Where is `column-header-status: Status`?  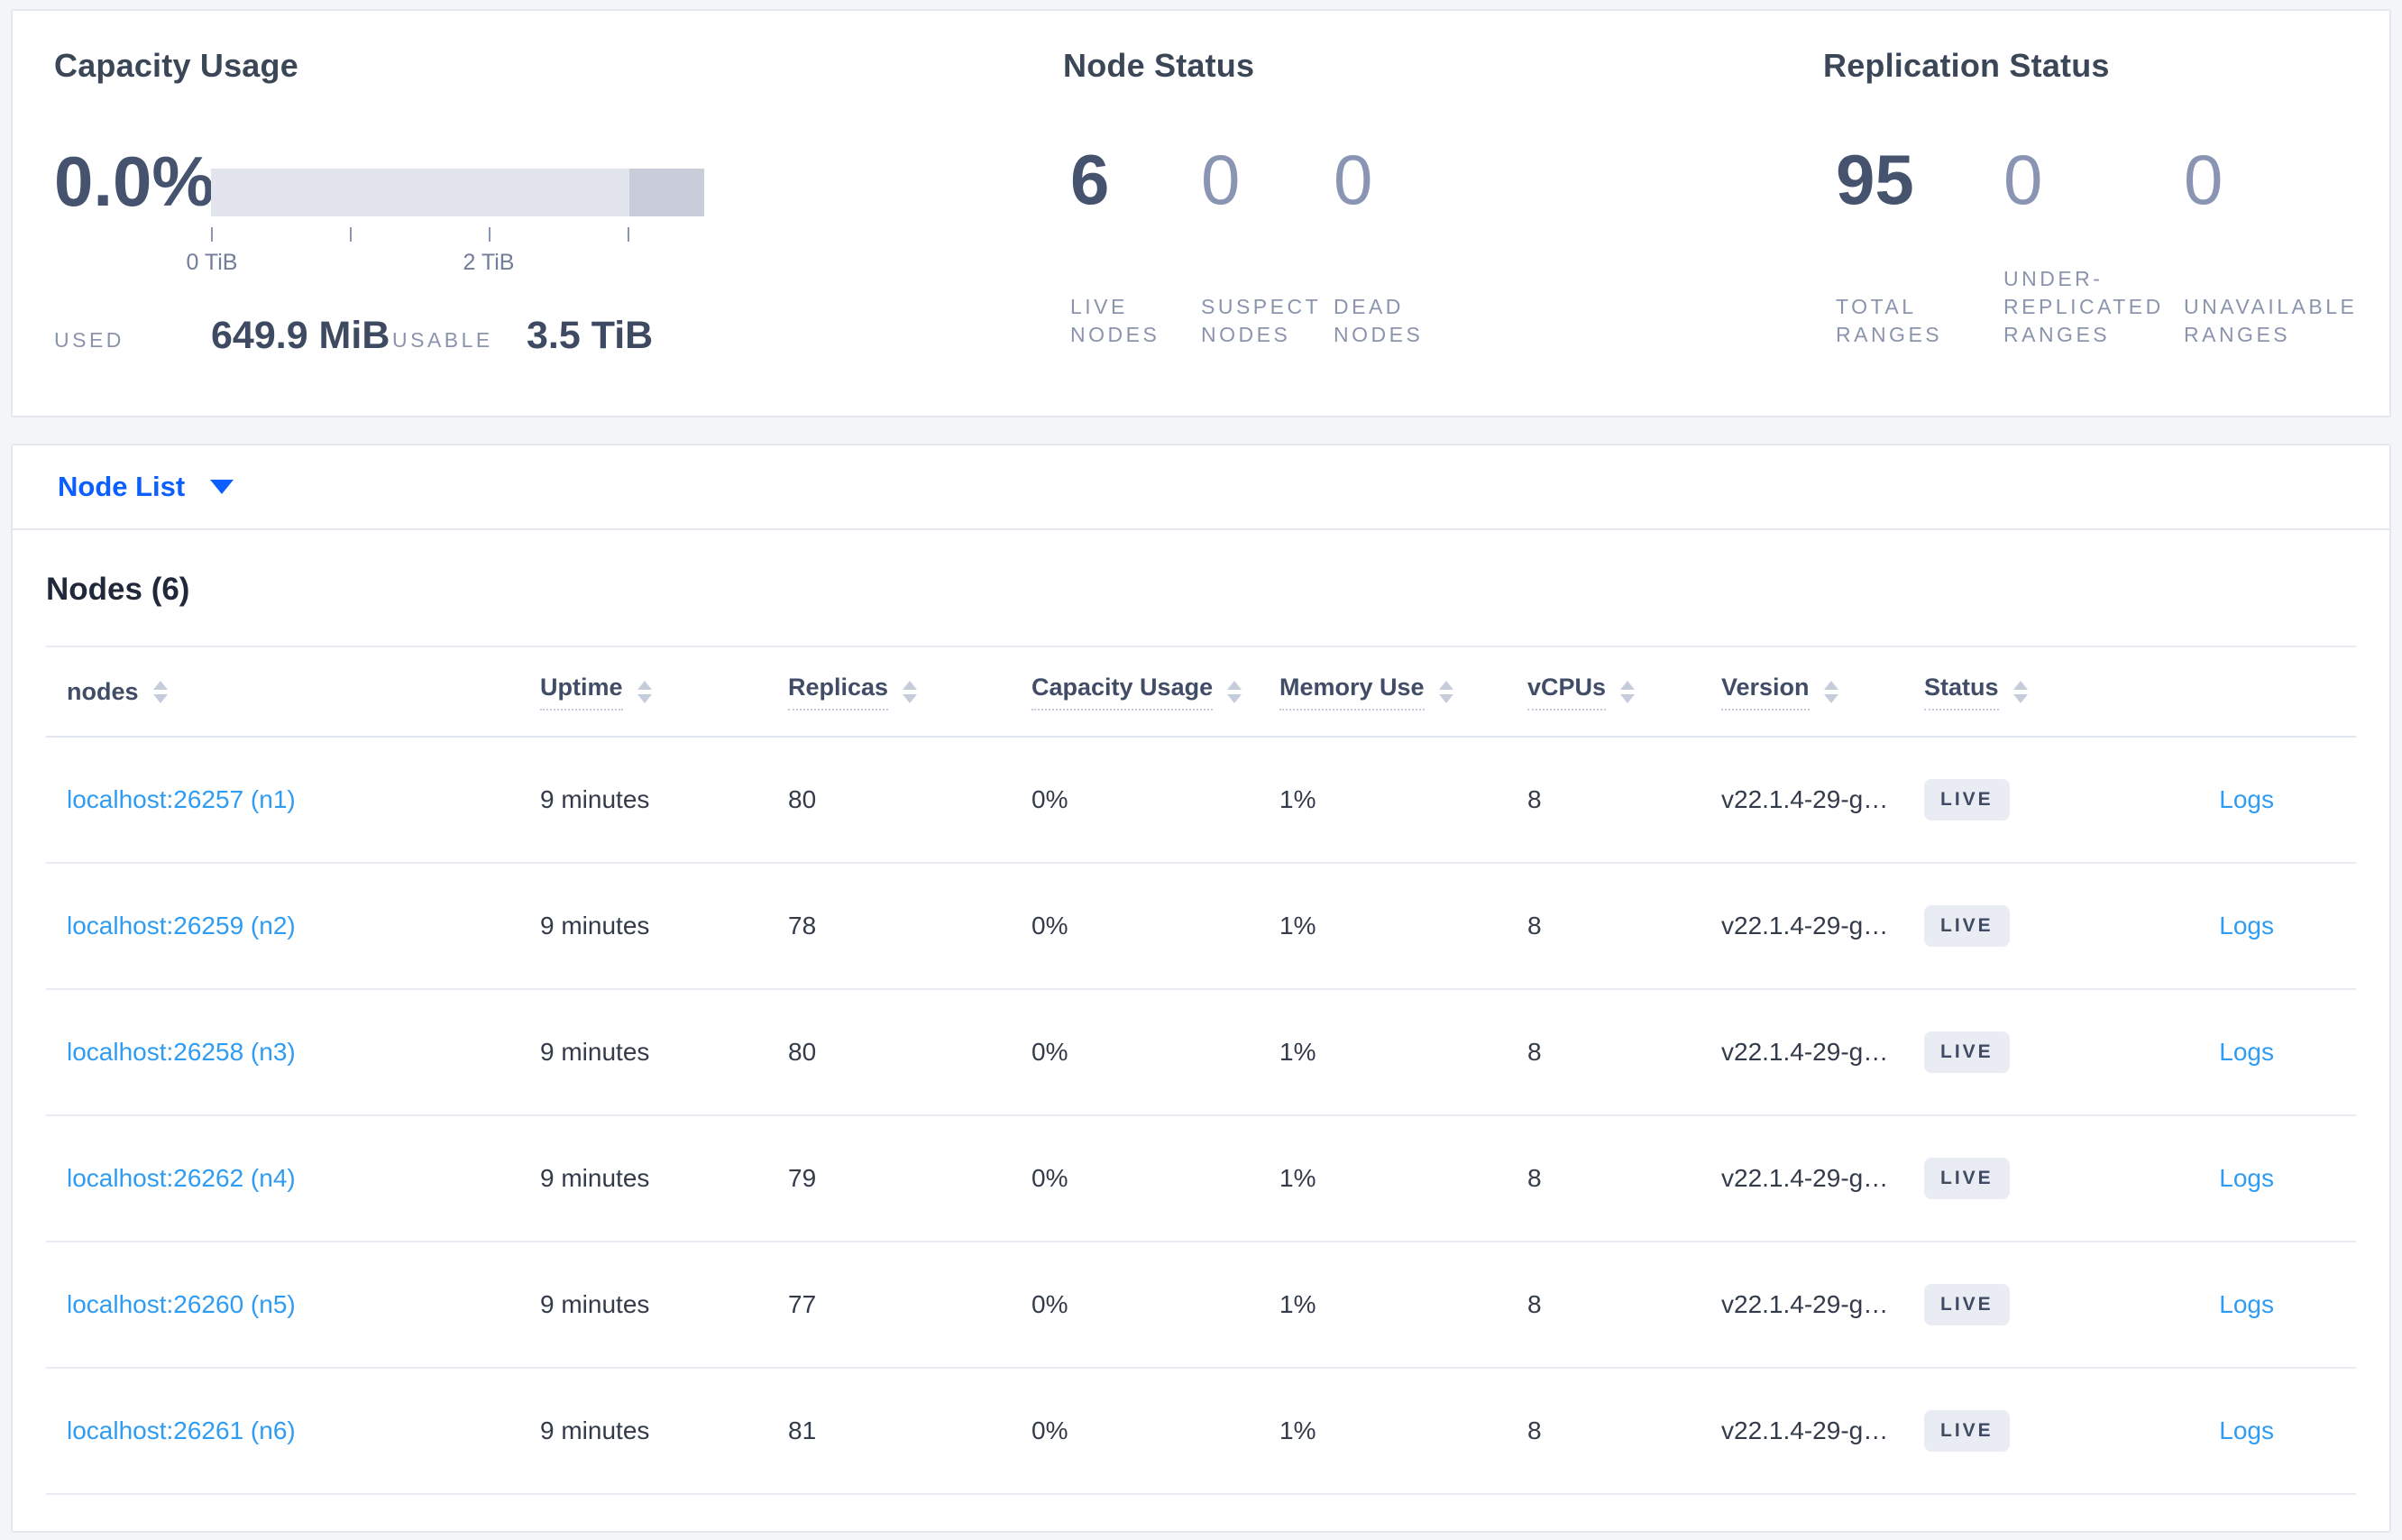
column-header-status: Status is located at coordinates (2043, 692).